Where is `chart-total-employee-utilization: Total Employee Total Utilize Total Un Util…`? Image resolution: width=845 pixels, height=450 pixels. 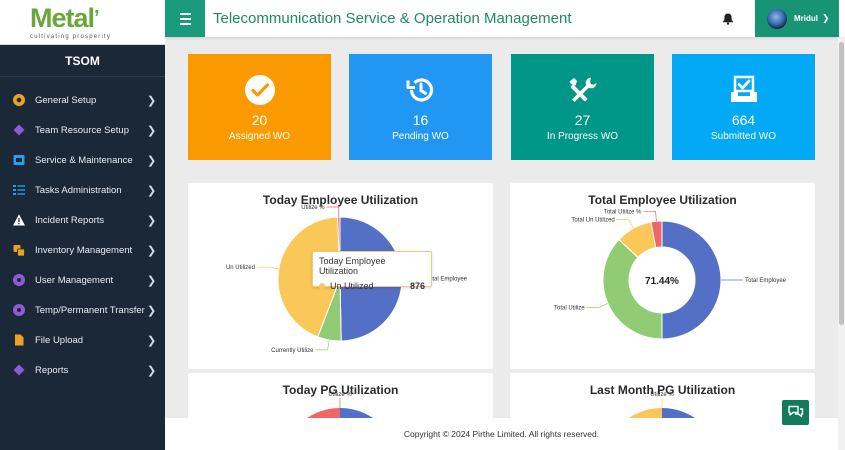 chart-total-employee-utilization: Total Employee Total Utilize Total Un Util… is located at coordinates (662, 276).